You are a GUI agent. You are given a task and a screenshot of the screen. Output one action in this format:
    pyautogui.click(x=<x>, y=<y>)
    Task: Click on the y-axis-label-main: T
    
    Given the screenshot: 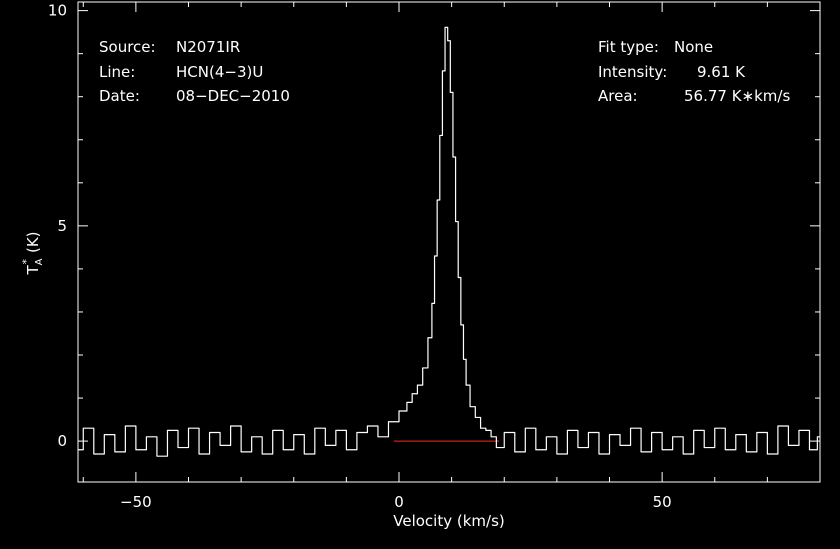 What is the action you would take?
    pyautogui.click(x=33, y=270)
    